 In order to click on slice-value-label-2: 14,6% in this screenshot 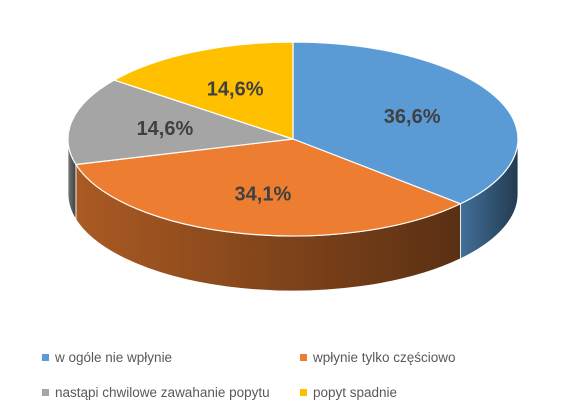, I will do `click(165, 129)`.